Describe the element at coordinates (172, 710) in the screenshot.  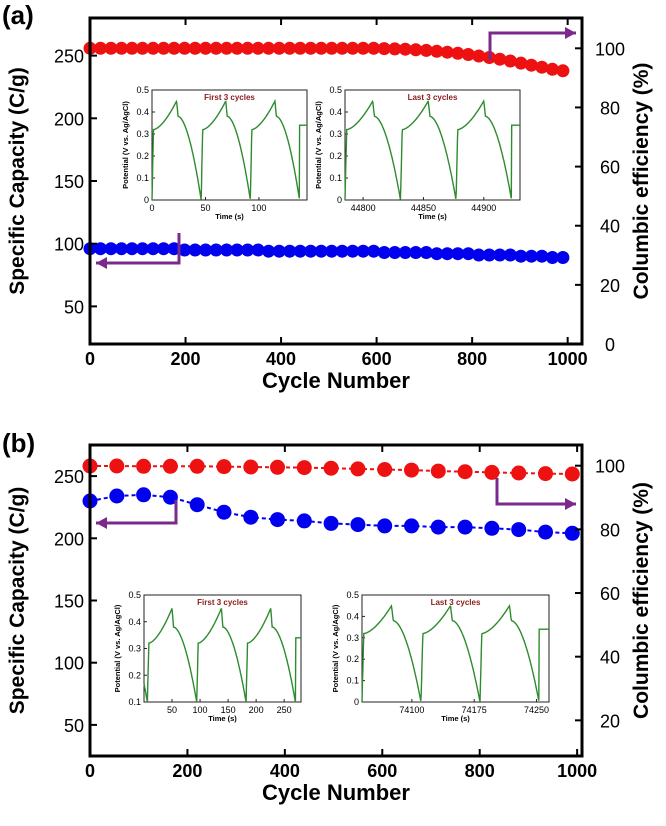
I see `inset-x-tick-label: 50` at that location.